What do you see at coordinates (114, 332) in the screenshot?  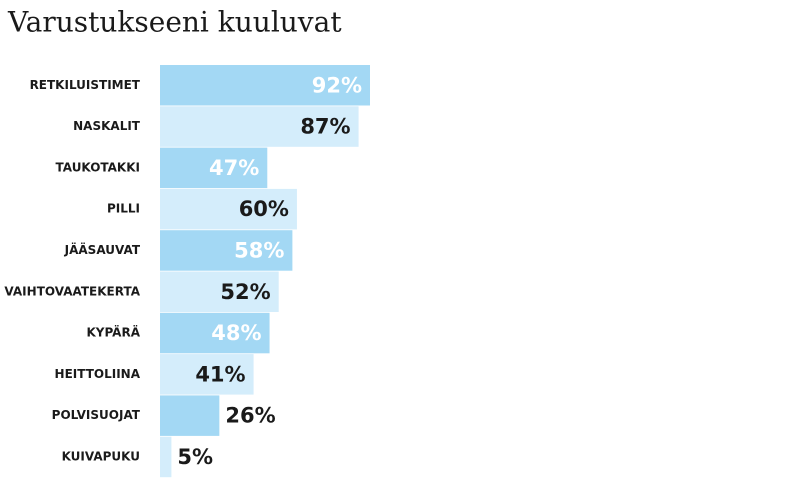 I see `category-label: KYPÄRÄ` at bounding box center [114, 332].